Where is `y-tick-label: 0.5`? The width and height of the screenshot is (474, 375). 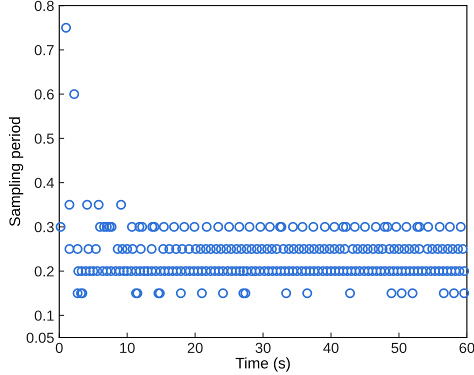 y-tick-label: 0.5 is located at coordinates (44, 138).